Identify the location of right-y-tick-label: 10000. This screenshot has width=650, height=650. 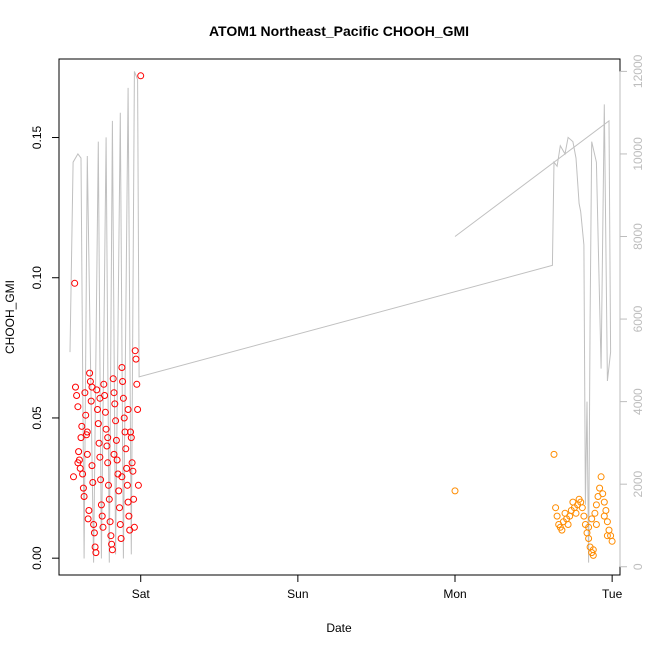
(638, 154).